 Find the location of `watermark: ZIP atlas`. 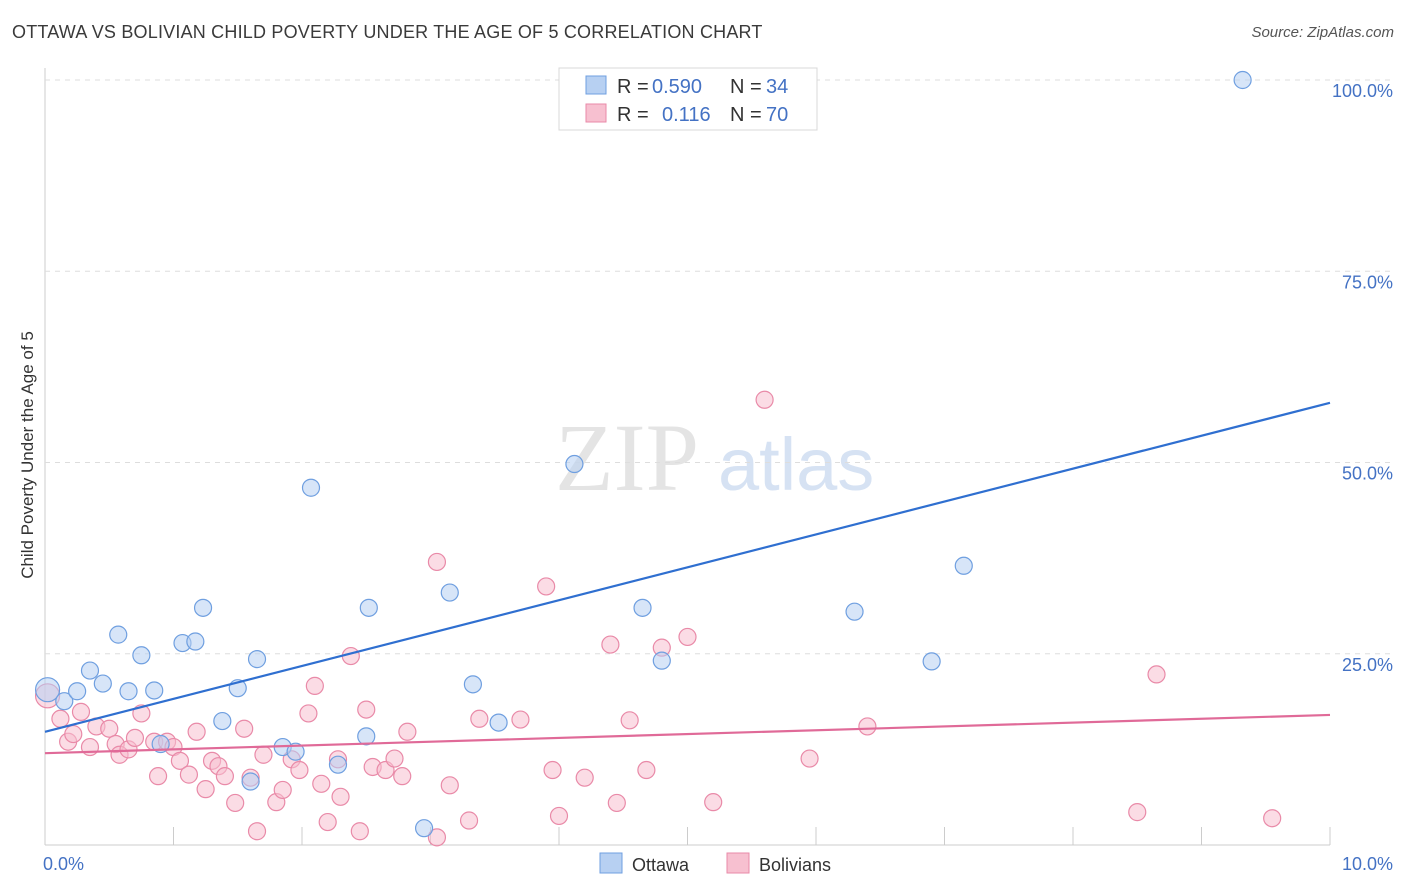

watermark: ZIP atlas is located at coordinates (714, 457).